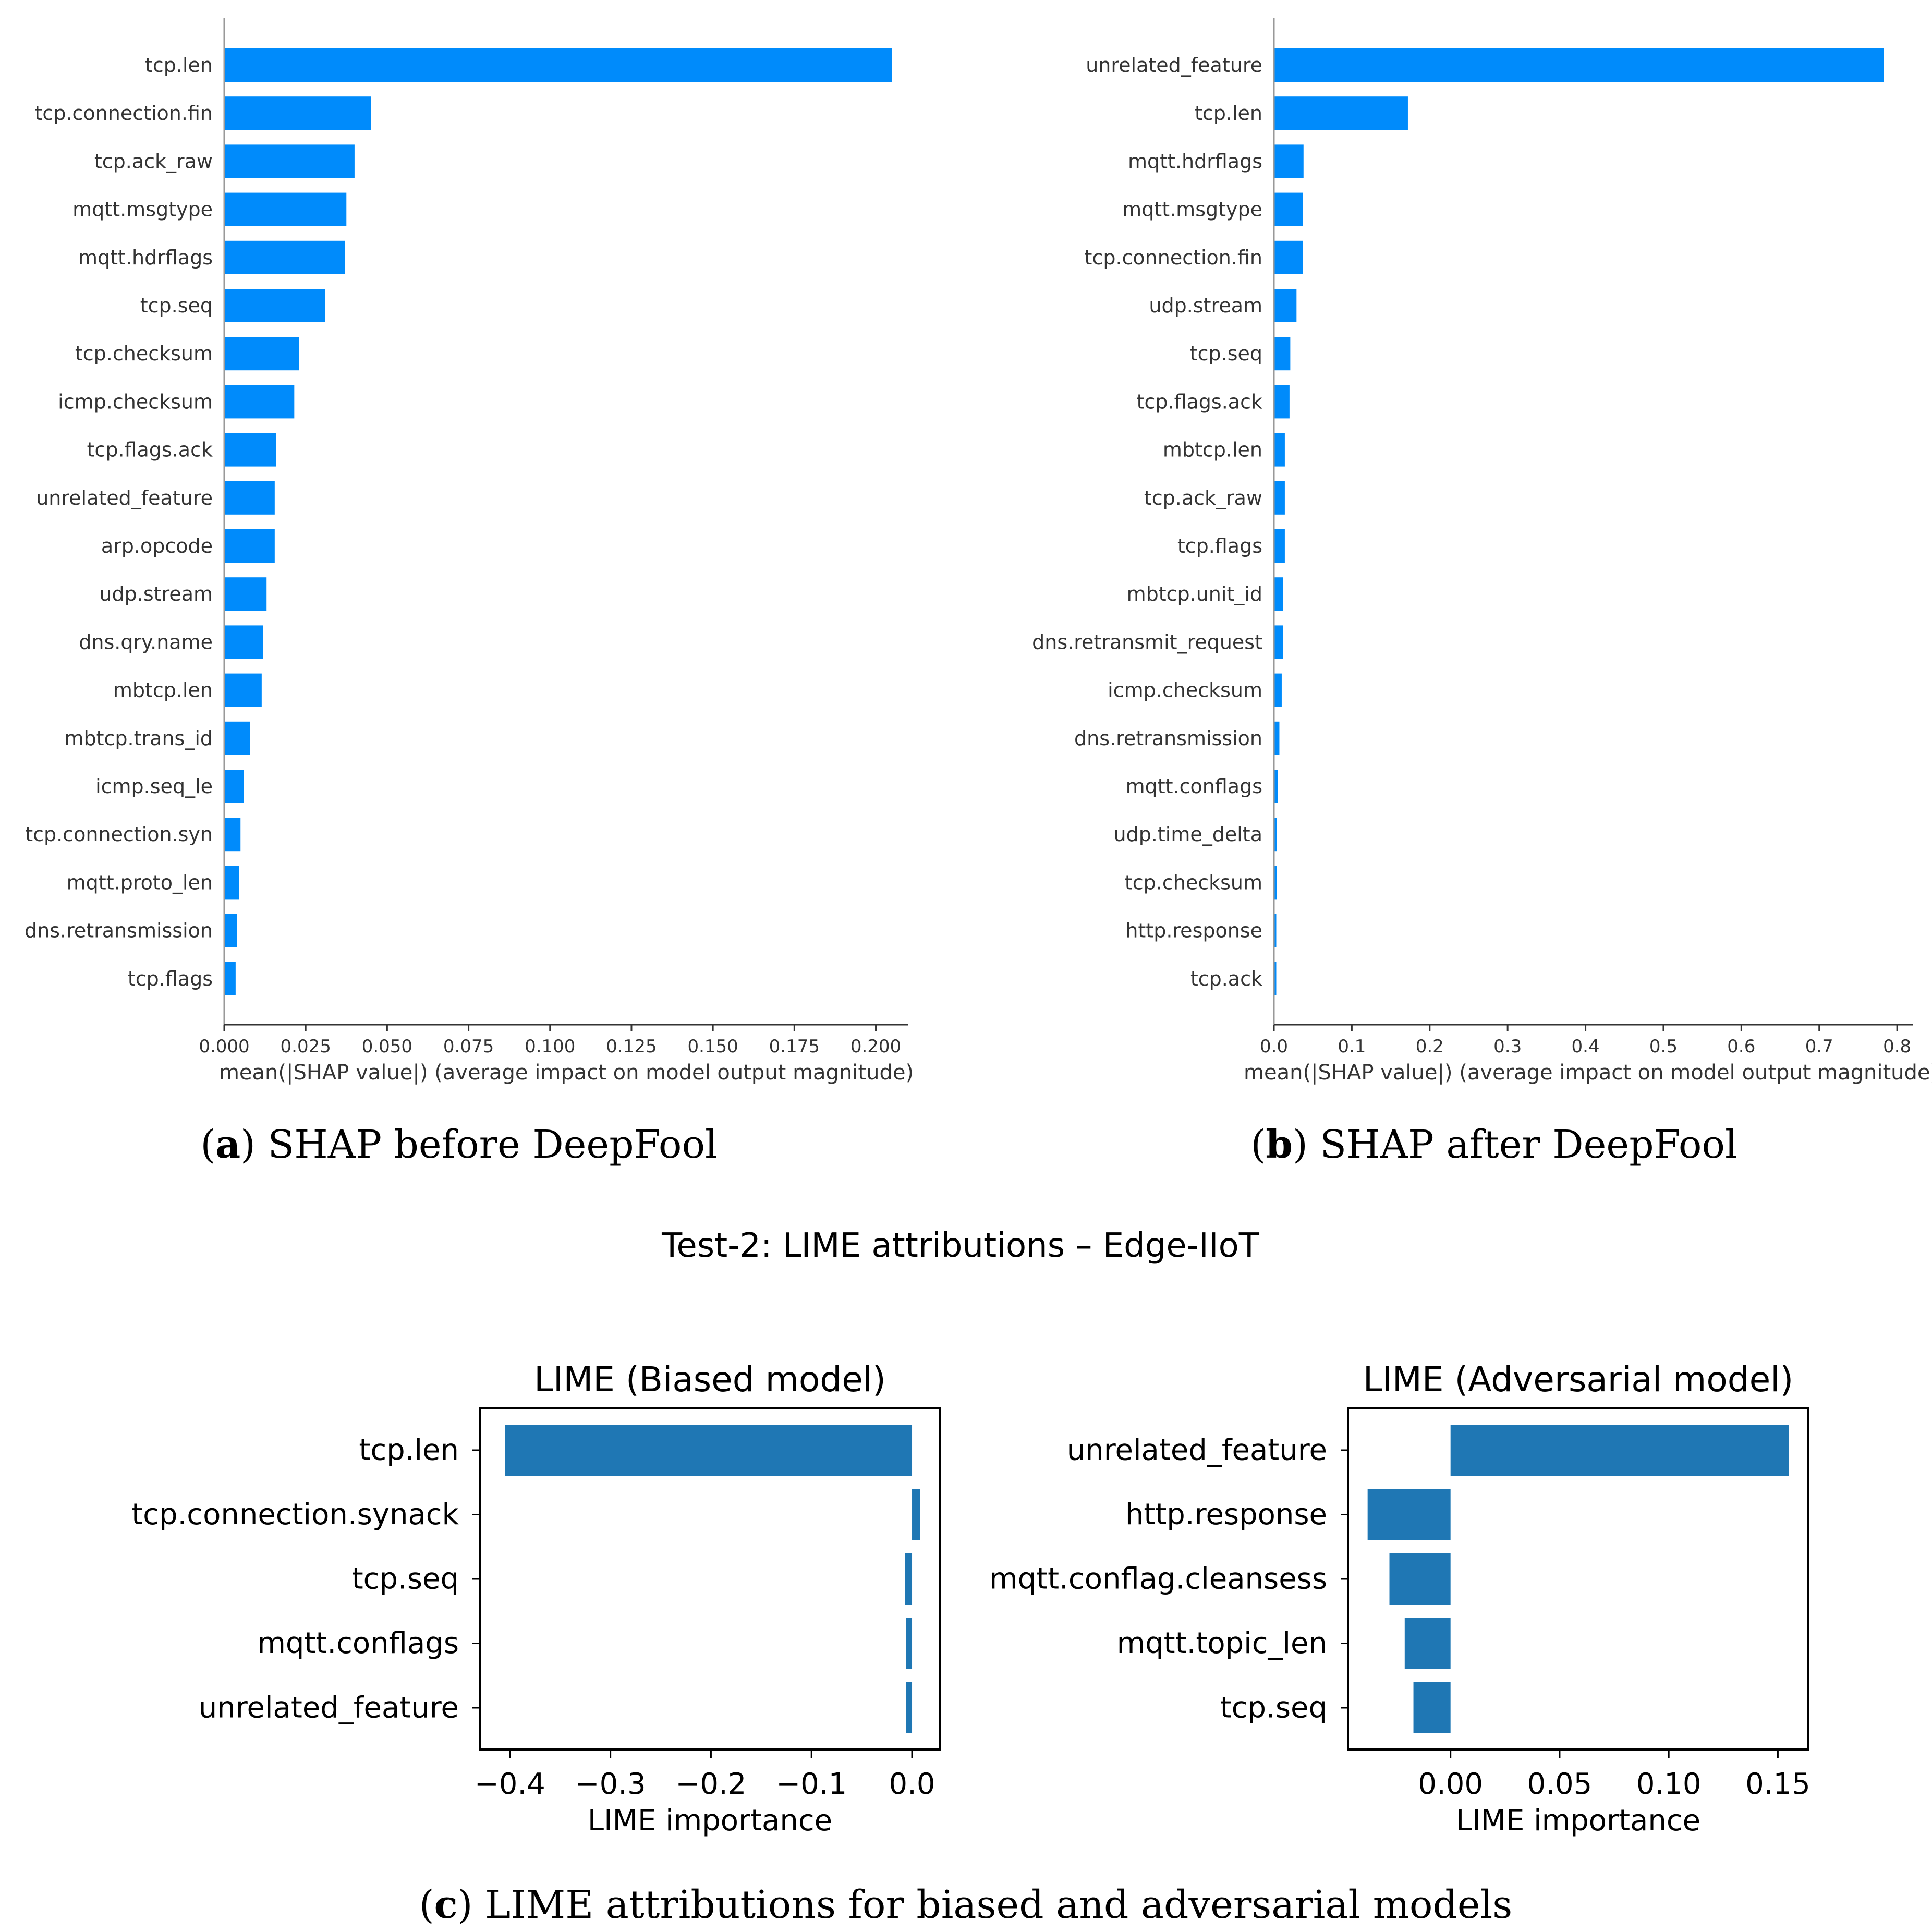 The width and height of the screenshot is (1932, 1932). I want to click on category-label-19: tcp.flags, so click(170, 978).